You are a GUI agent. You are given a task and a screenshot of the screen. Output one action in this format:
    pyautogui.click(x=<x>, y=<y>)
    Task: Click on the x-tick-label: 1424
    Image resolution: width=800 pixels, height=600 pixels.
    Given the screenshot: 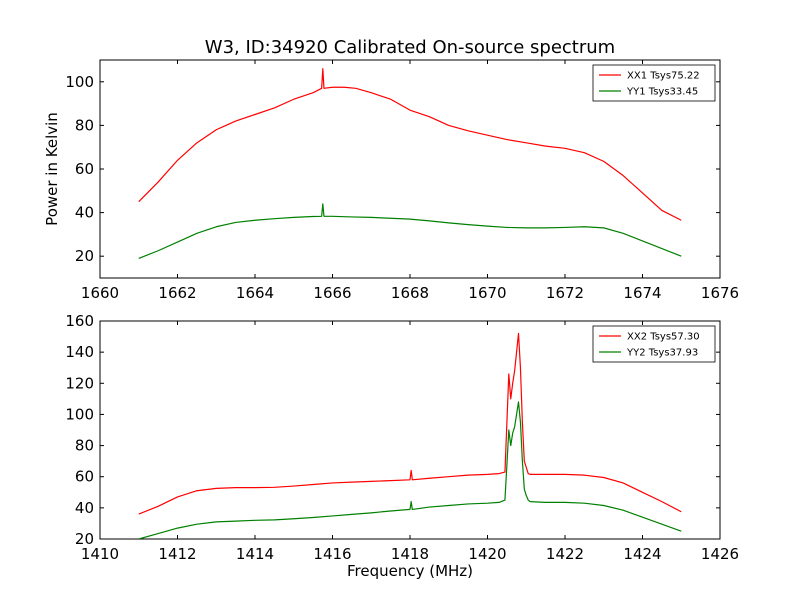 What is the action you would take?
    pyautogui.click(x=642, y=554)
    